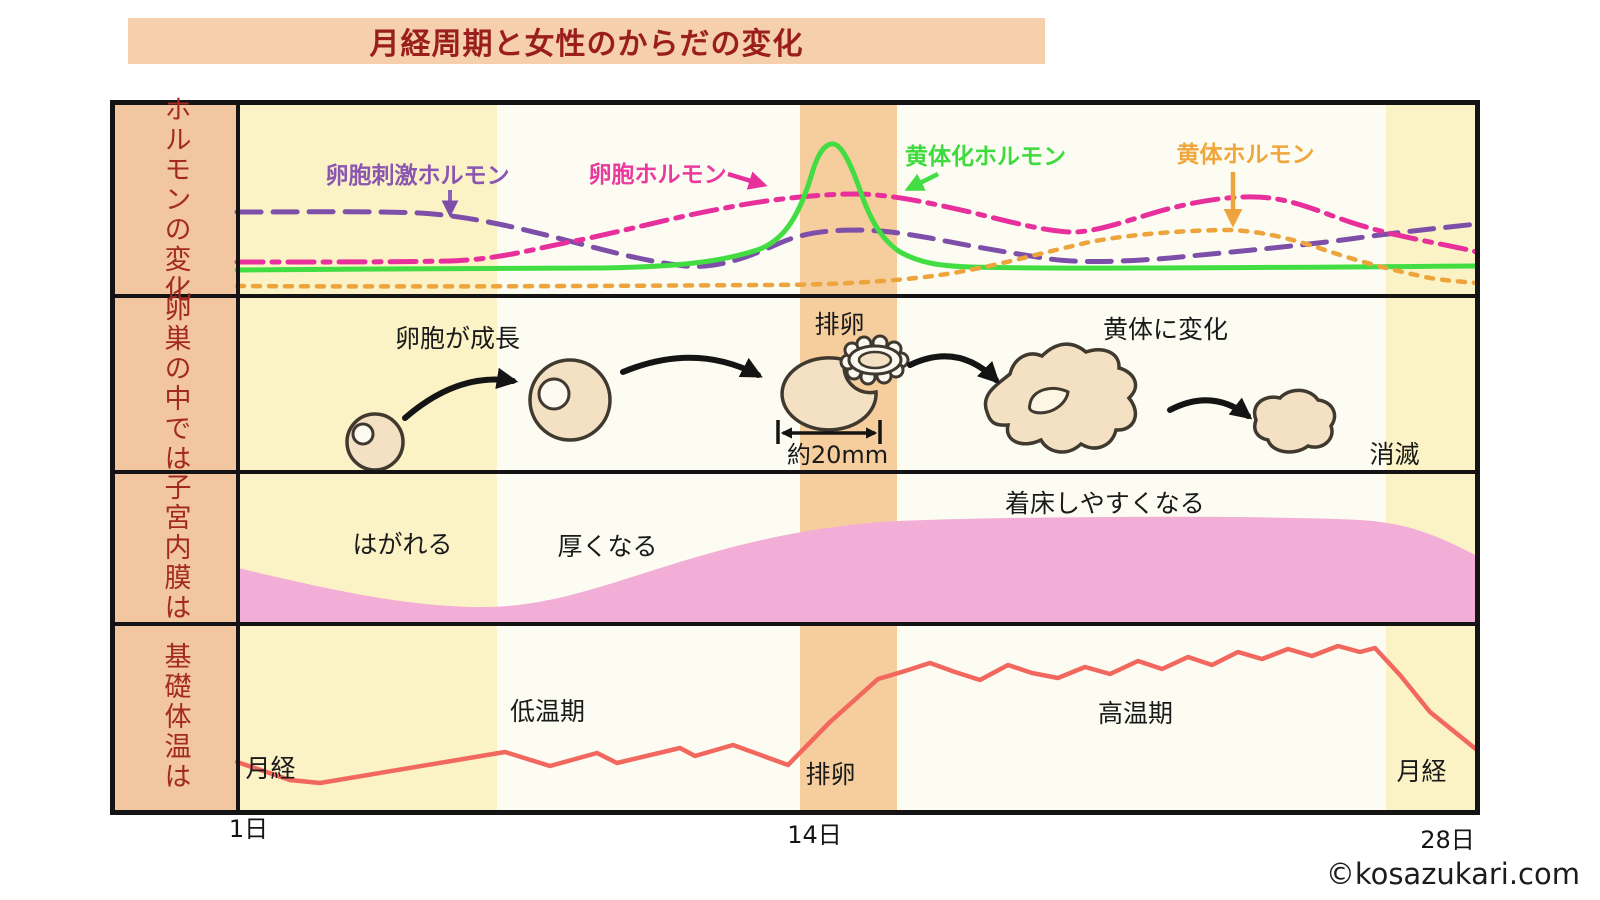 Image resolution: width=1600 pixels, height=900 pixels. I want to click on high-phase-label: 高温期, so click(1135, 713).